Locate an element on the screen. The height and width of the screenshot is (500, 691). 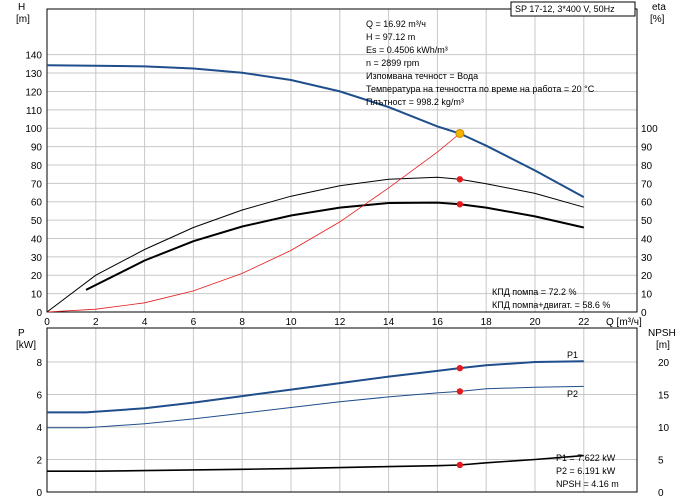
info-line: Es = 0.4506 kWh/m³ is located at coordinates (407, 50).